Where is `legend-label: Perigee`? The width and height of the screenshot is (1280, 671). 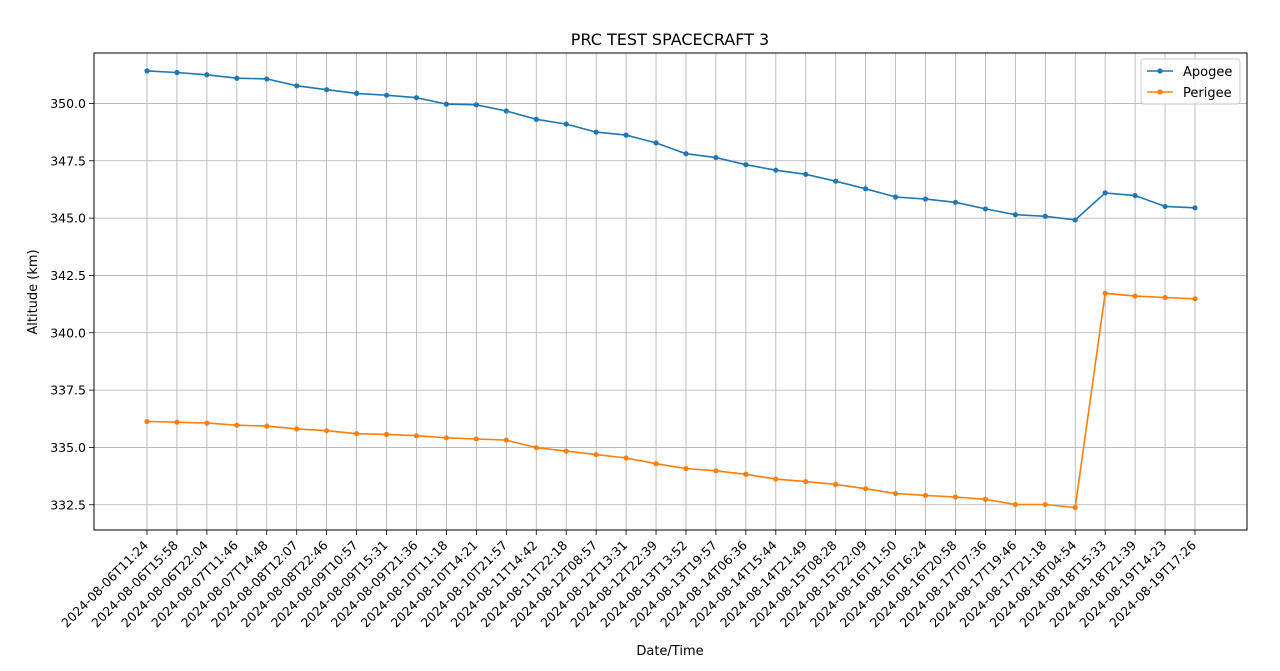 legend-label: Perigee is located at coordinates (1207, 93).